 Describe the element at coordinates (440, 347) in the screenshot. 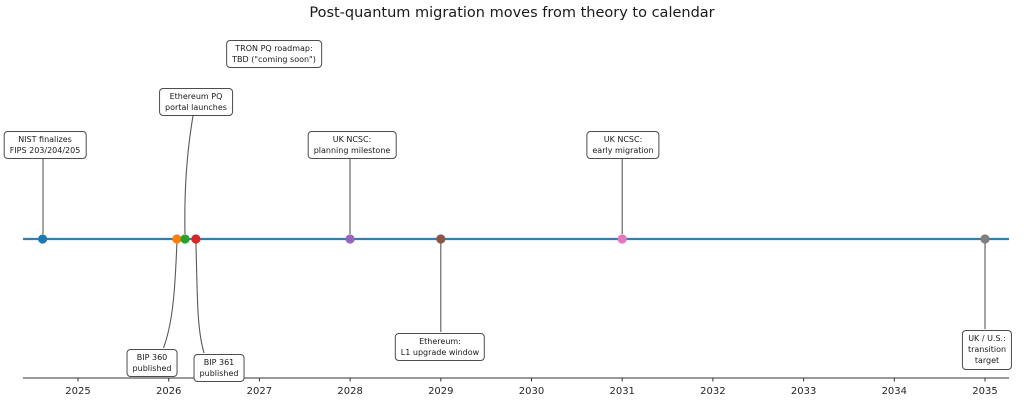

I see `event-label-ethereum-l1: Ethereum: L1 upgrade window` at that location.